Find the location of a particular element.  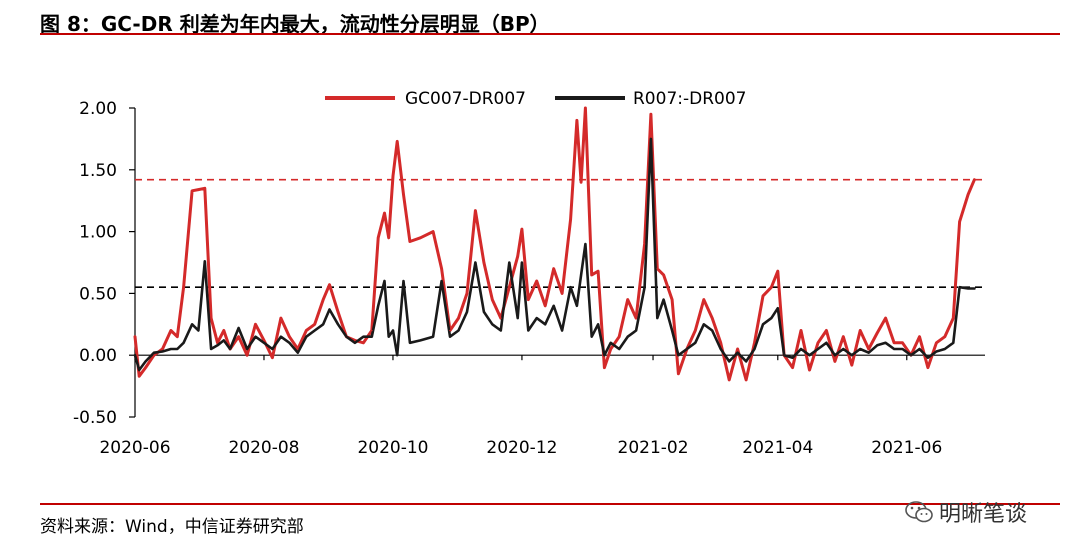

wechat-icon is located at coordinates (919, 512).